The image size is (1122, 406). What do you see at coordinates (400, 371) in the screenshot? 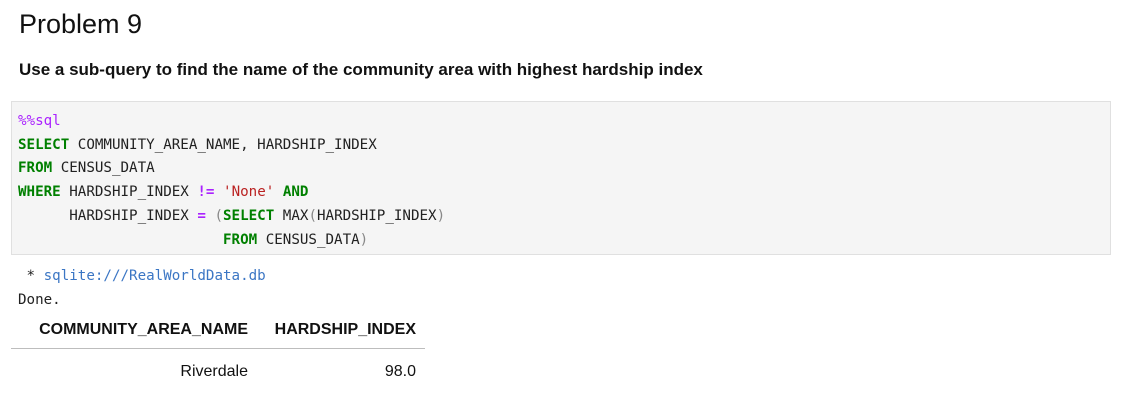
I see `cell-hardship-index: 98.0` at bounding box center [400, 371].